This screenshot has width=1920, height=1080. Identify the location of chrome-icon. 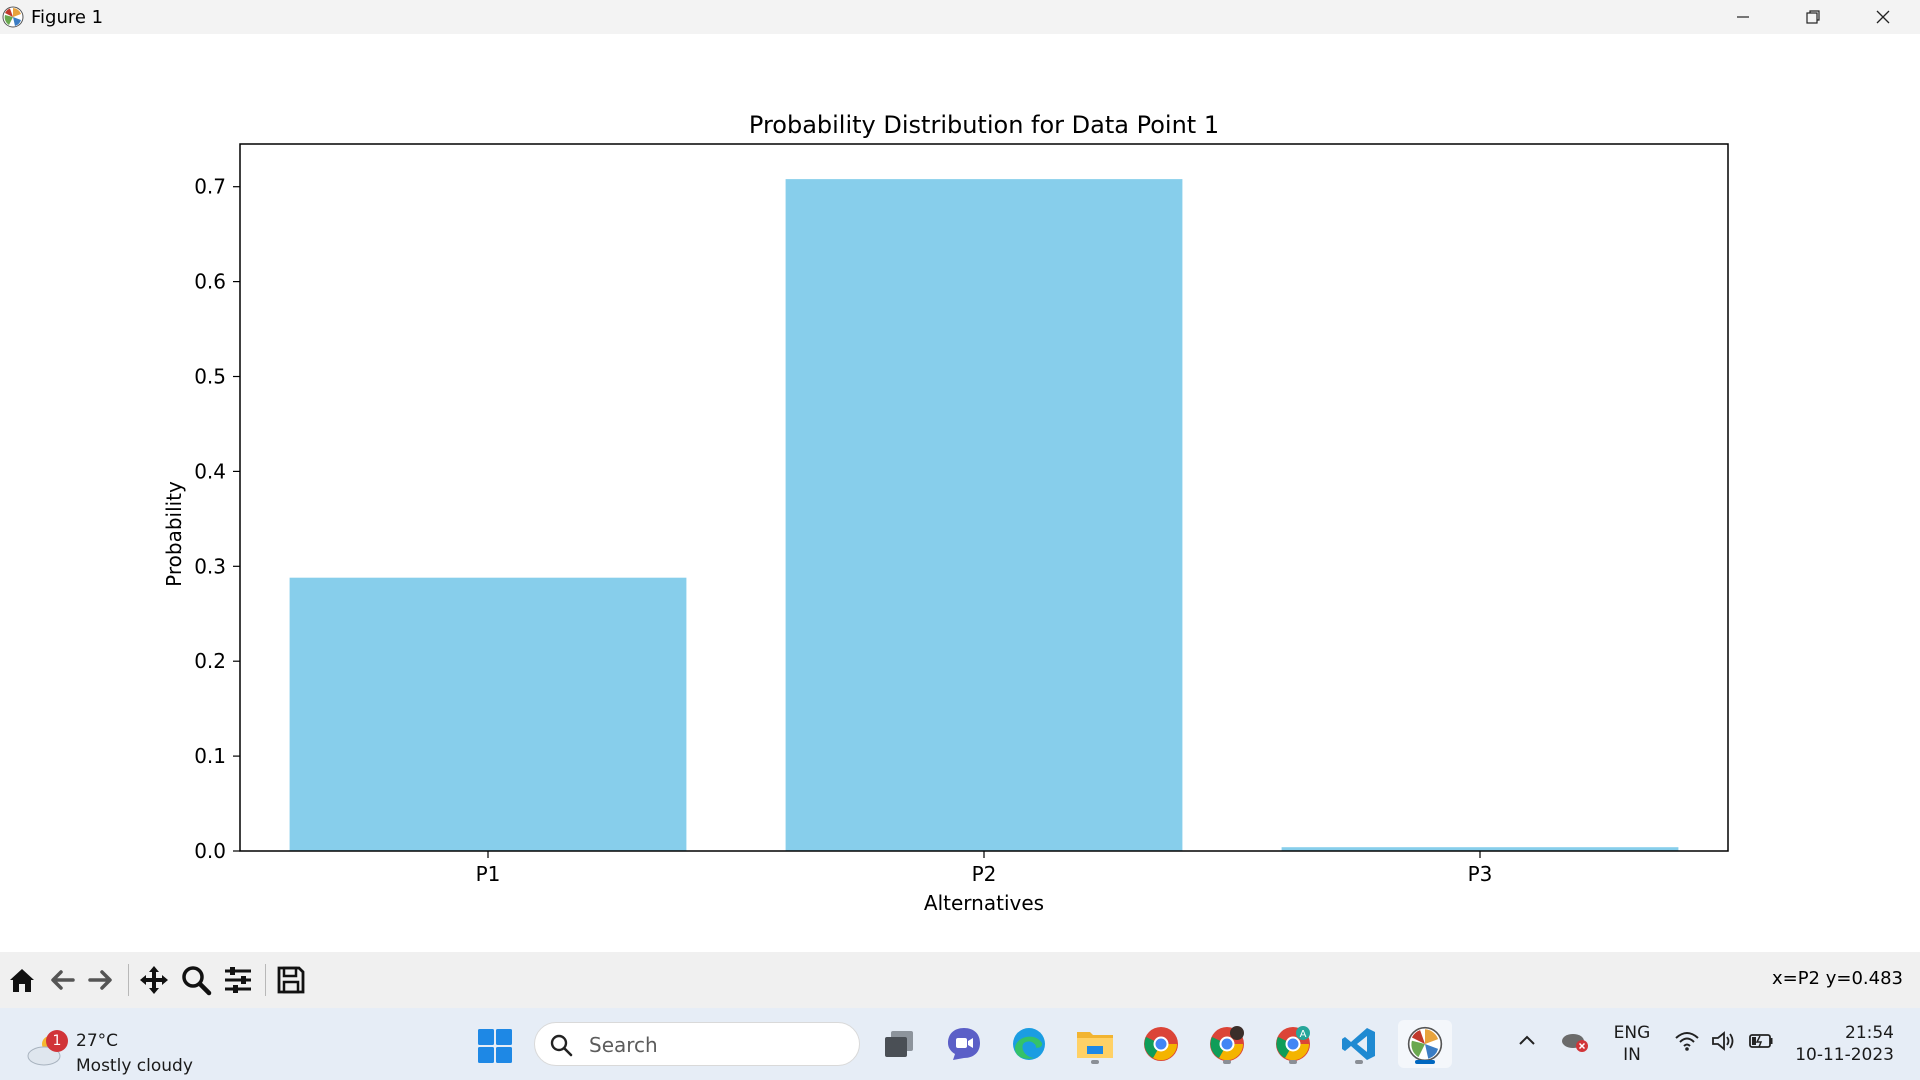
(1161, 1044).